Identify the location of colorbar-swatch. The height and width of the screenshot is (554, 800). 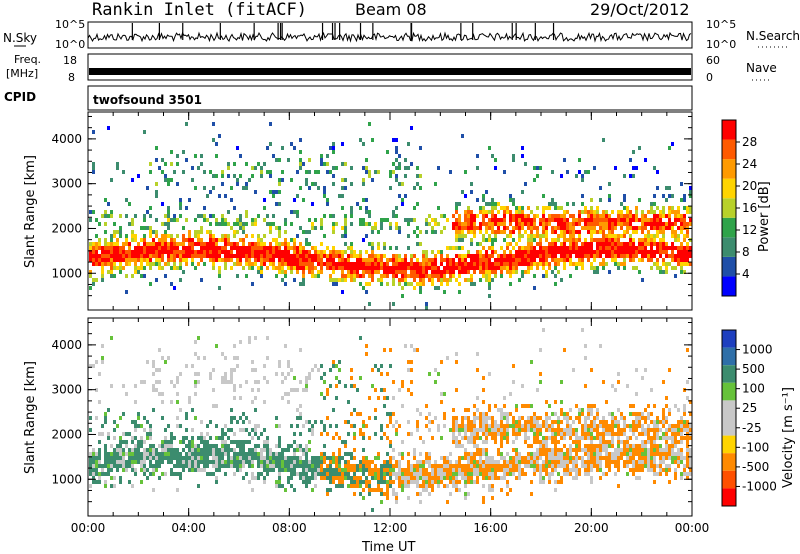
(729, 497).